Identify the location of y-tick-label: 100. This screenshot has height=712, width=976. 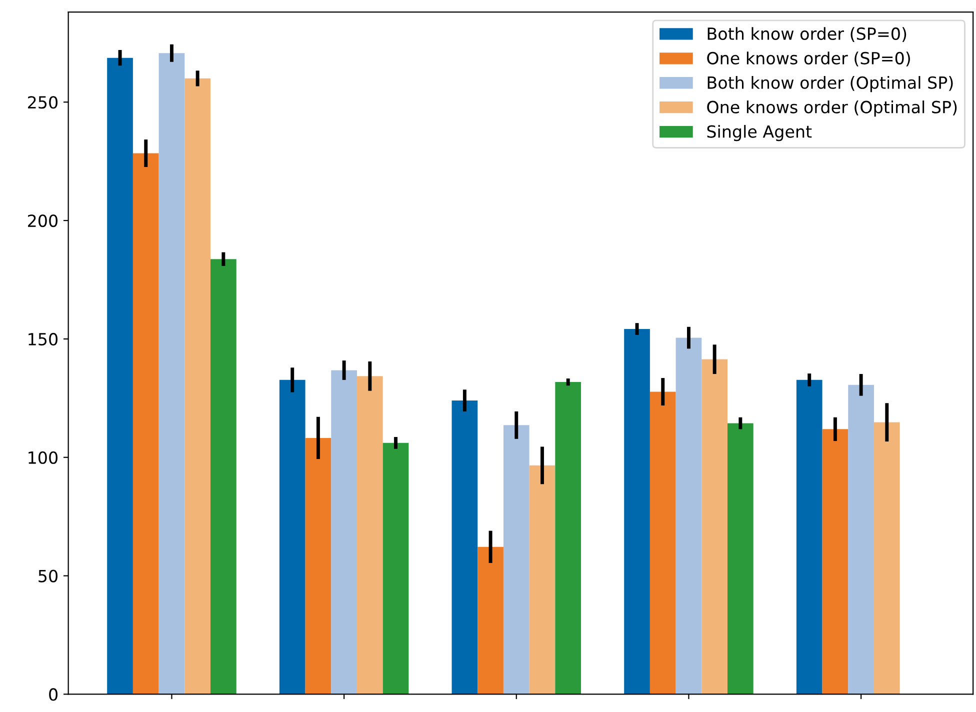
(43, 457).